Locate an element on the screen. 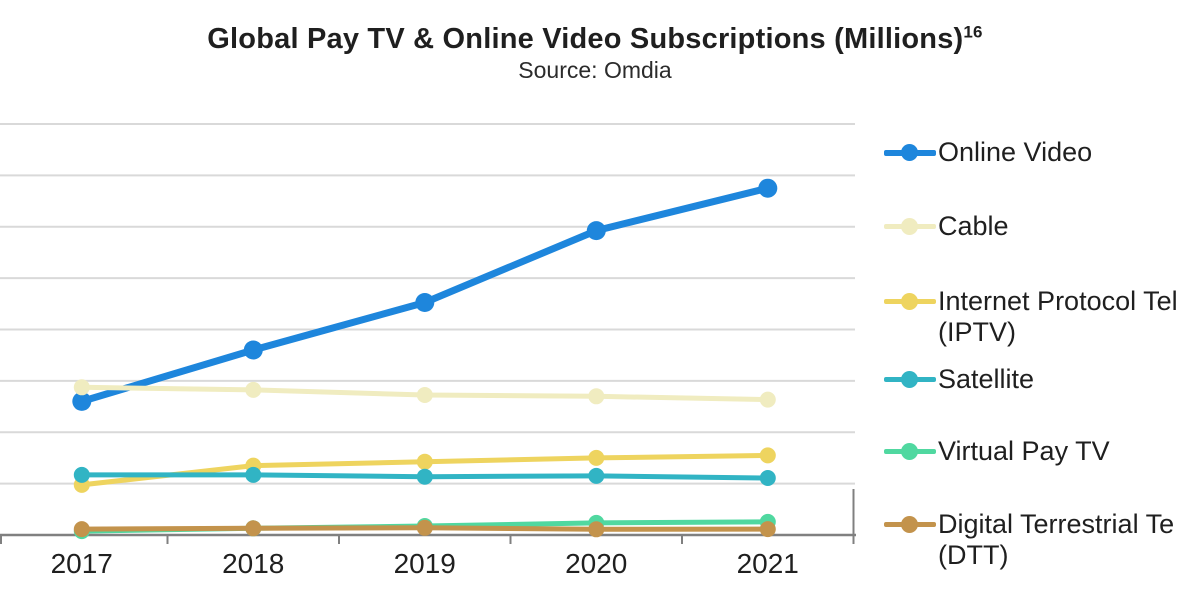 The width and height of the screenshot is (1200, 600). legend-label-line: (IPTV) is located at coordinates (977, 332).